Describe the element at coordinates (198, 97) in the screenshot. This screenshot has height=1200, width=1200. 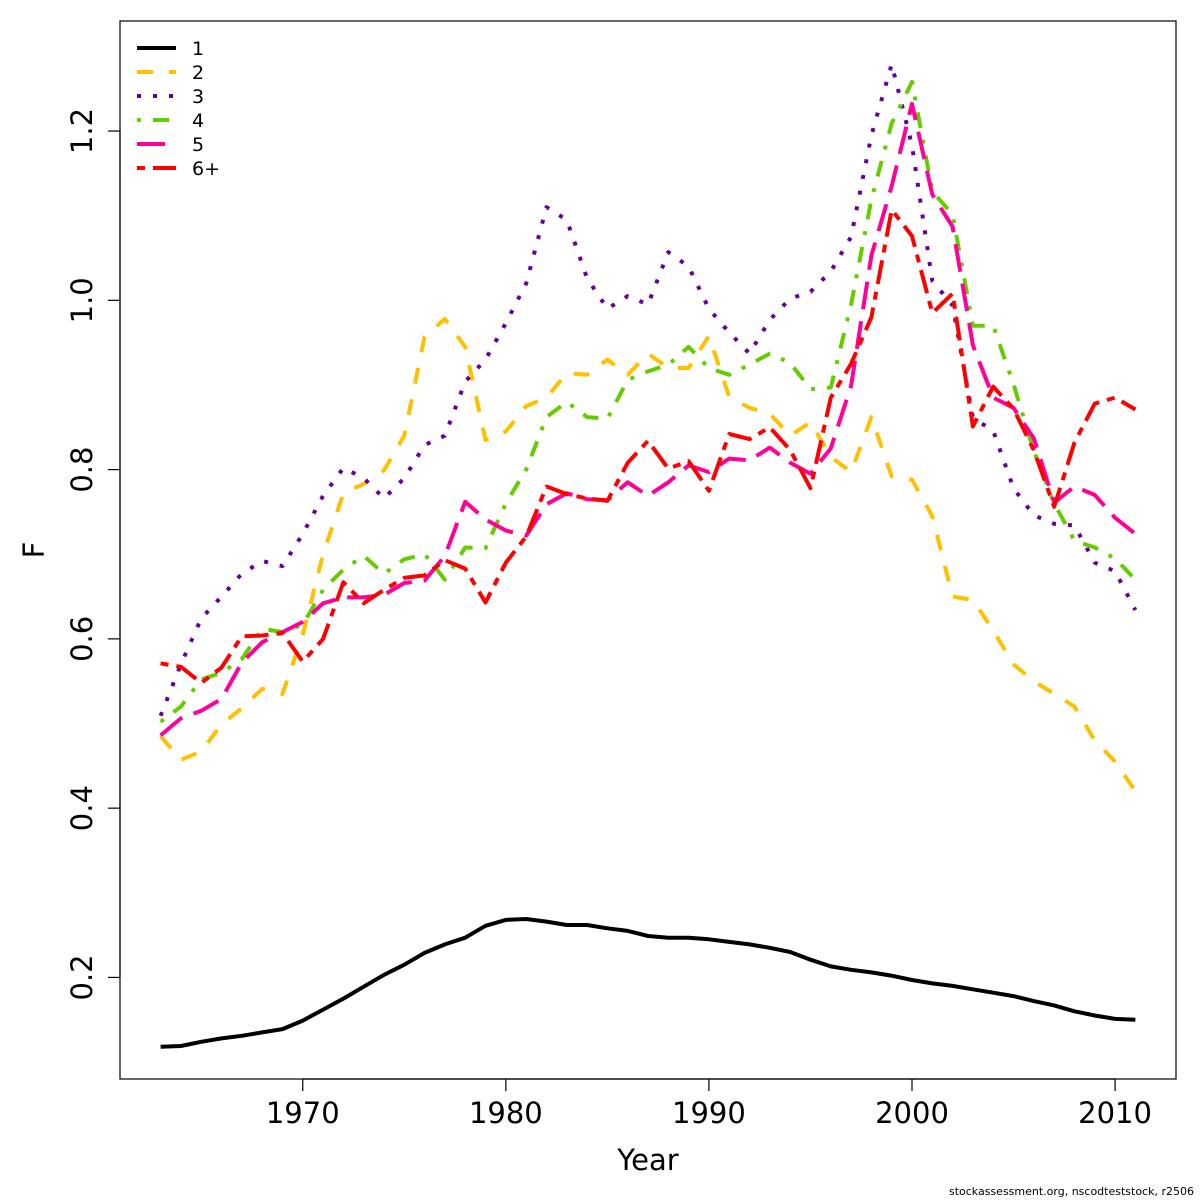
I see `legend-label: 3` at that location.